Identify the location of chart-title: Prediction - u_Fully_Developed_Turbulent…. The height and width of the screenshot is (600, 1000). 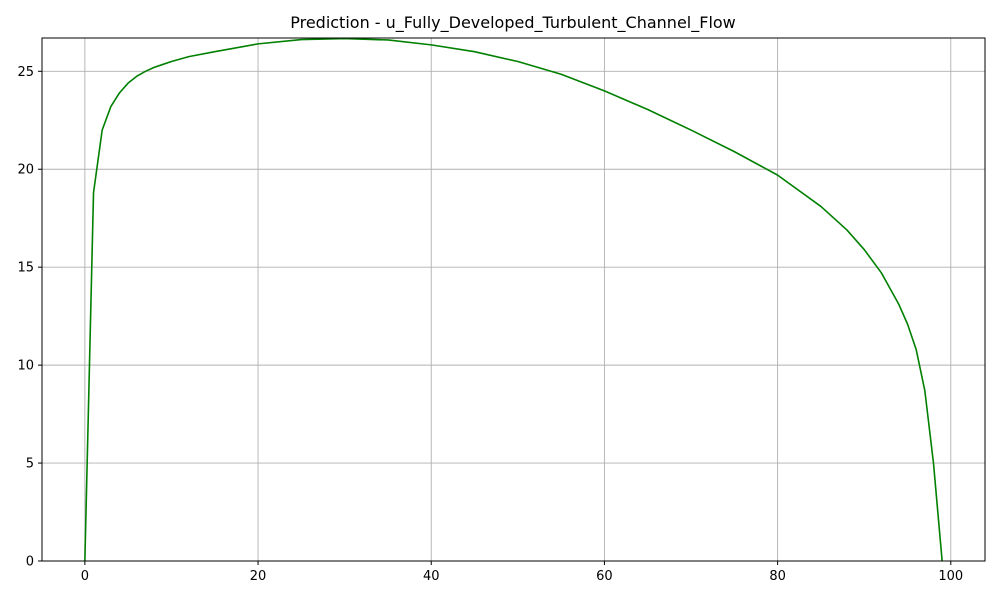
(513, 23).